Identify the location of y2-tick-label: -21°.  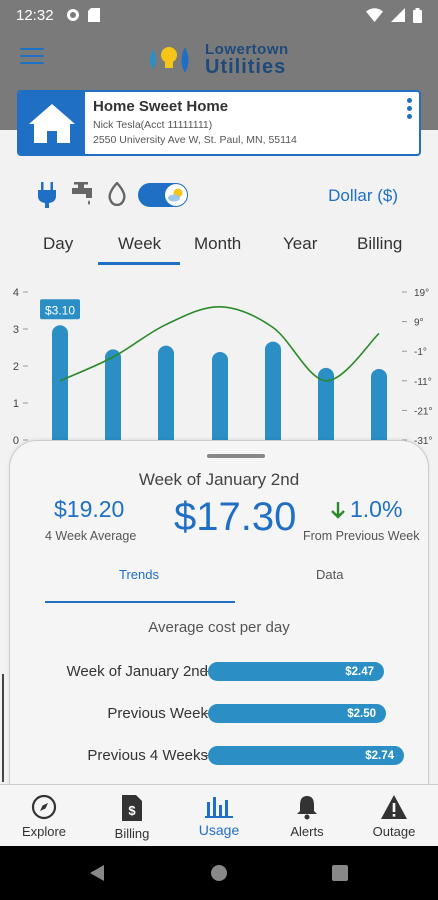
(423, 411).